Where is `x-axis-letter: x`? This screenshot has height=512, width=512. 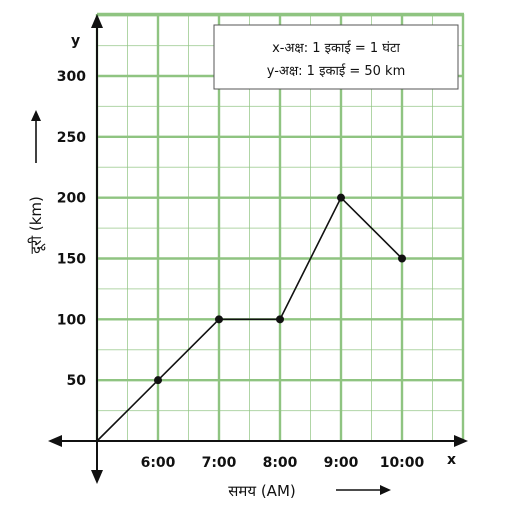
x-axis-letter: x is located at coordinates (451, 460).